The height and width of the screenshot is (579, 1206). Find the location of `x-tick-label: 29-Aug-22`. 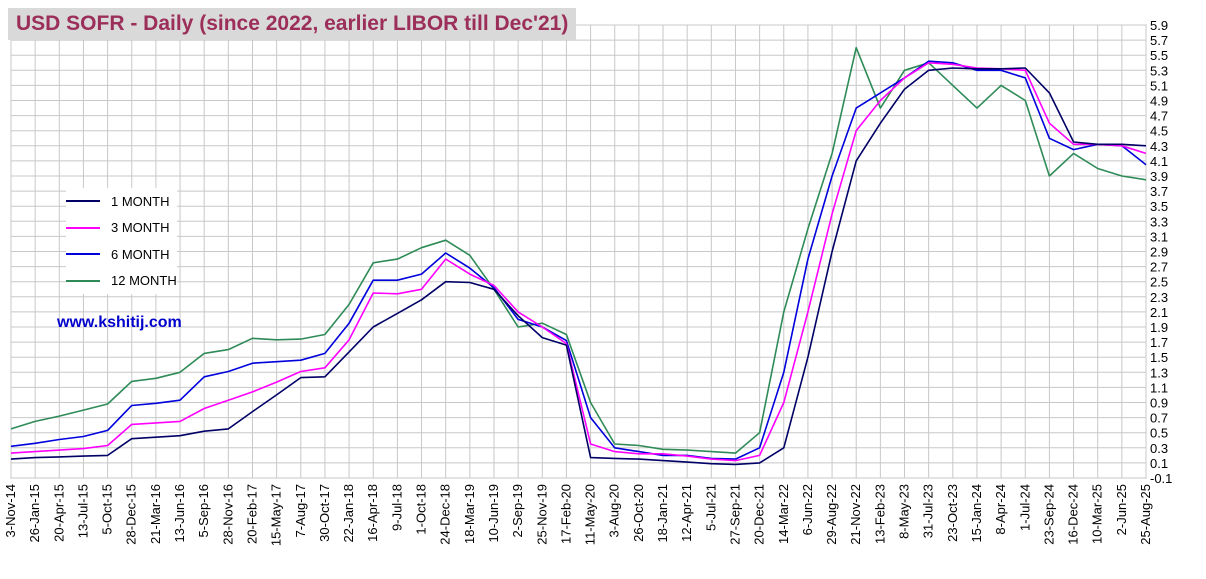

x-tick-label: 29-Aug-22 is located at coordinates (831, 514).